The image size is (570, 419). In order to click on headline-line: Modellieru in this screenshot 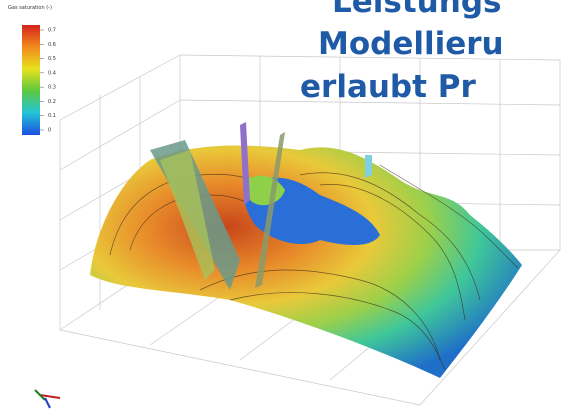, I will do `click(411, 44)`.